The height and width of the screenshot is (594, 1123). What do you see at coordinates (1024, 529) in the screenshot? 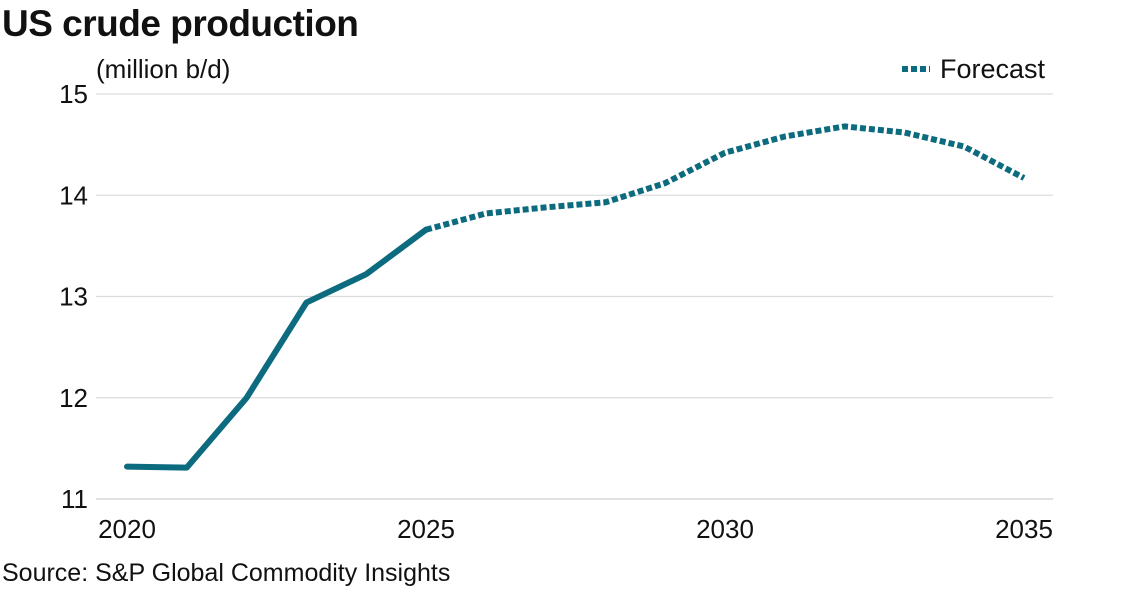
I see `x-tick-label-2035: 2035` at bounding box center [1024, 529].